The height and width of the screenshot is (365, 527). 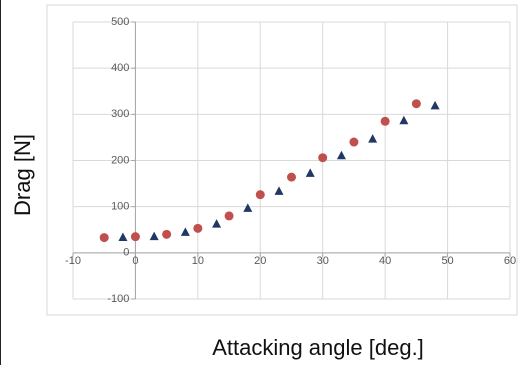 What do you see at coordinates (260, 261) in the screenshot?
I see `x-tick-label: 20` at bounding box center [260, 261].